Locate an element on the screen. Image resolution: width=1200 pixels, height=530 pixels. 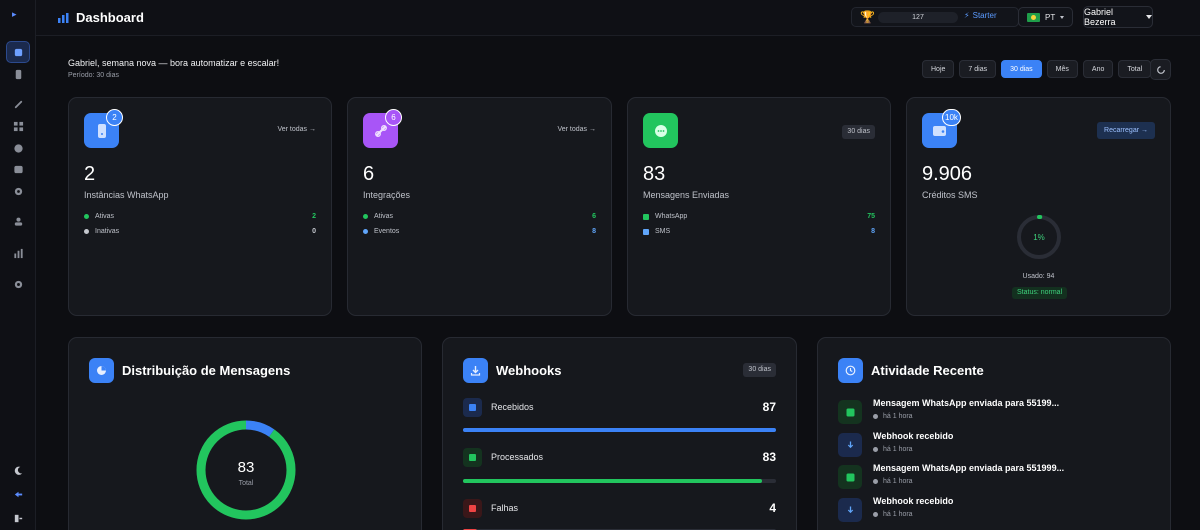
distribution-title: Distribuição de Mensagens is located at coordinates (206, 370).